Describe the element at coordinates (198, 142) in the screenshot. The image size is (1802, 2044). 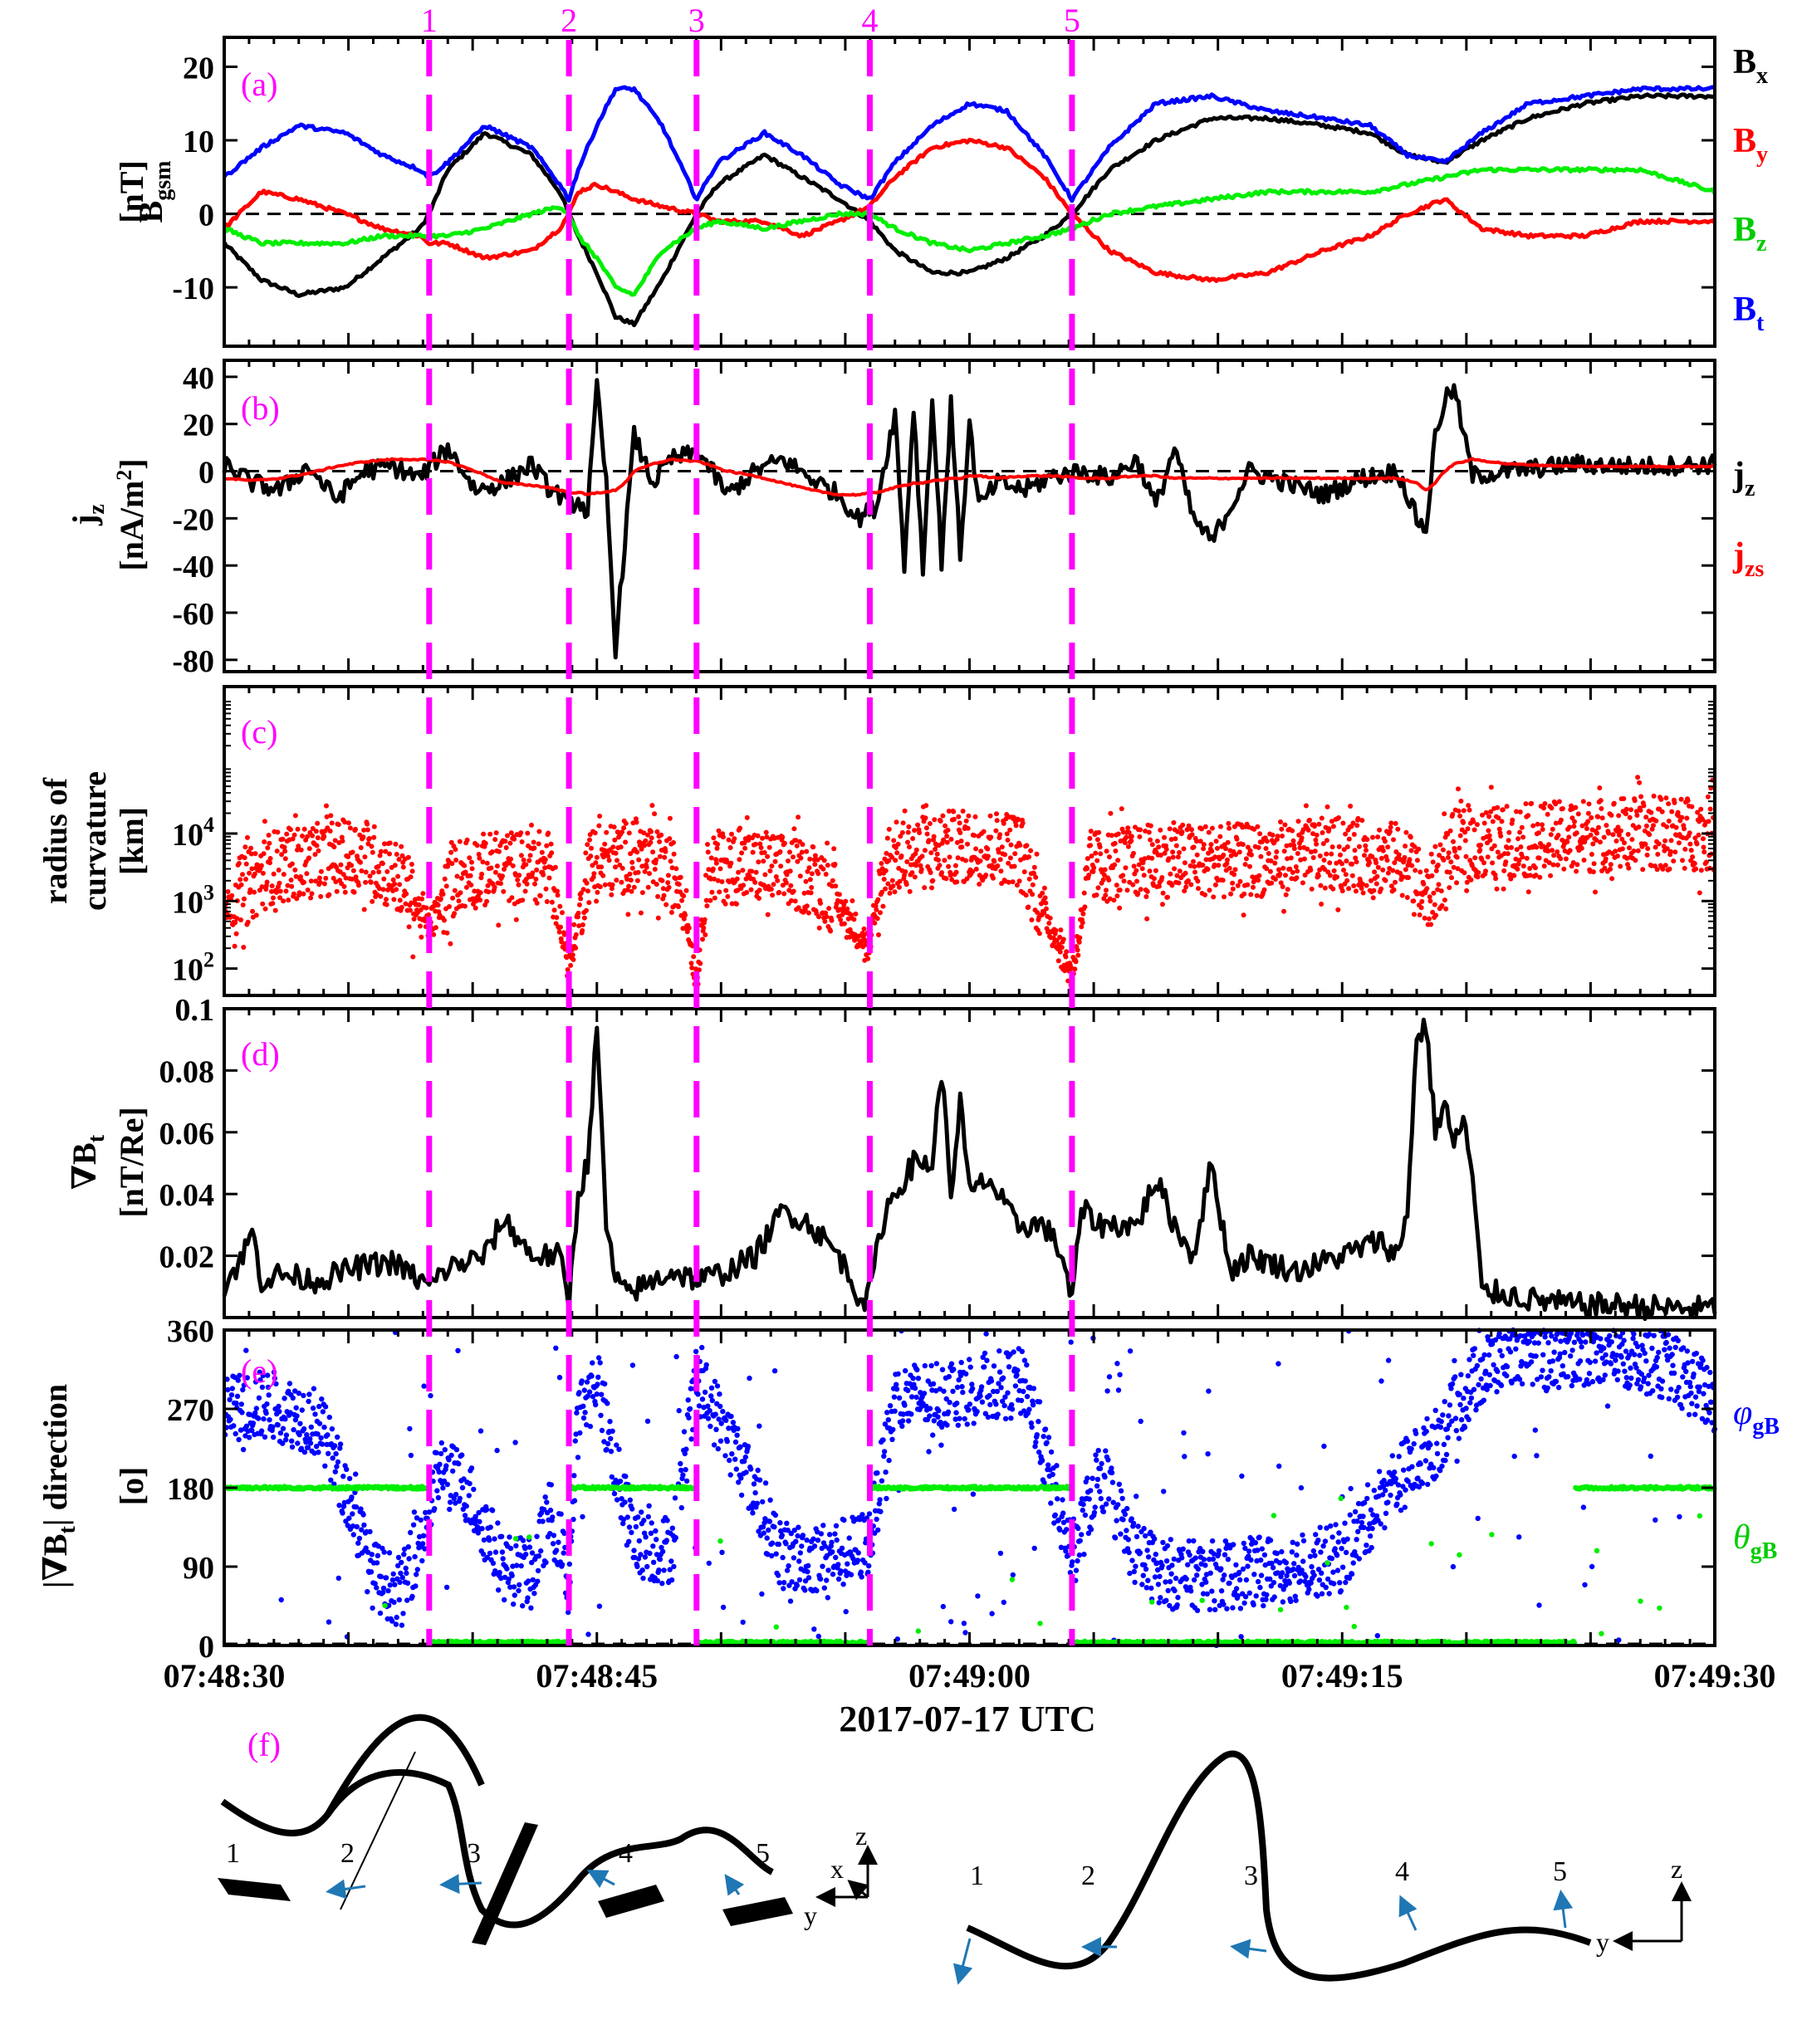
I see `y-tick-label: 10` at that location.